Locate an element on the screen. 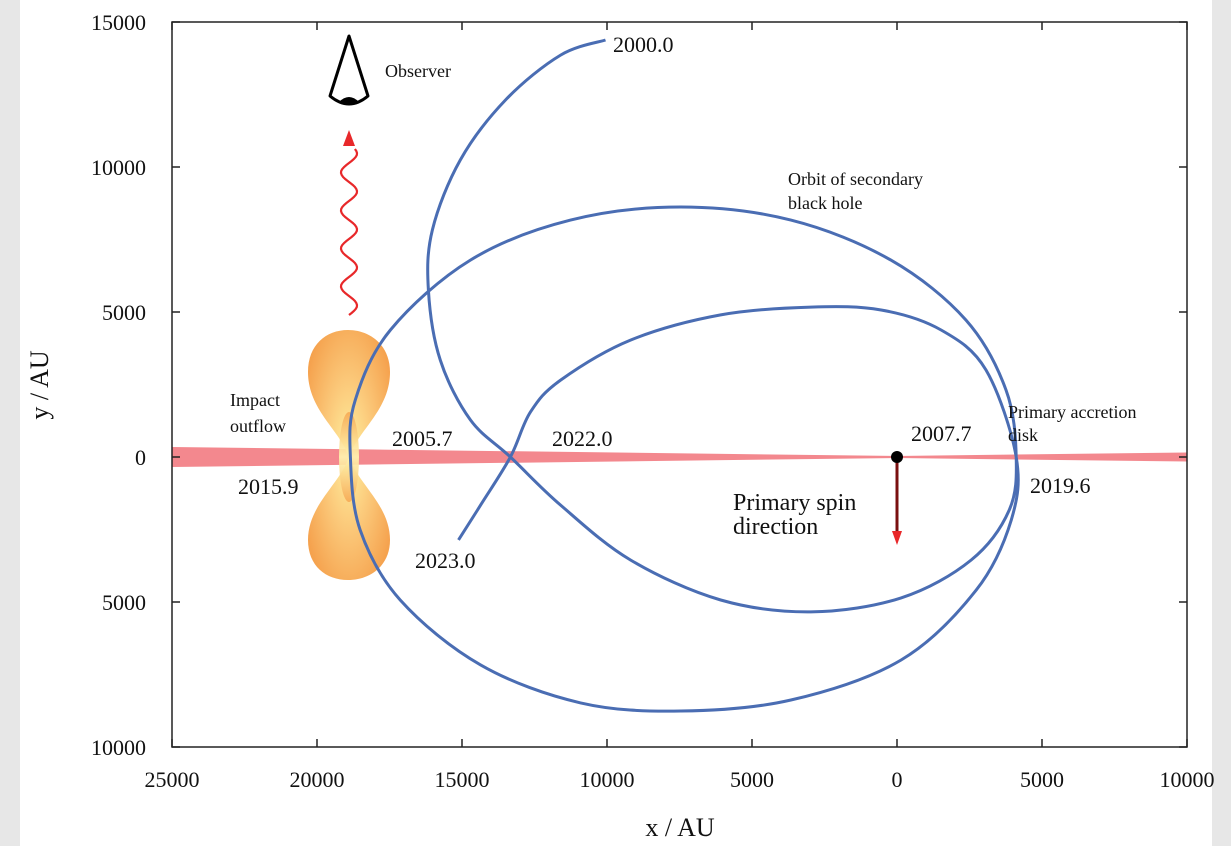 The height and width of the screenshot is (846, 1231). annotation: direction is located at coordinates (775, 527).